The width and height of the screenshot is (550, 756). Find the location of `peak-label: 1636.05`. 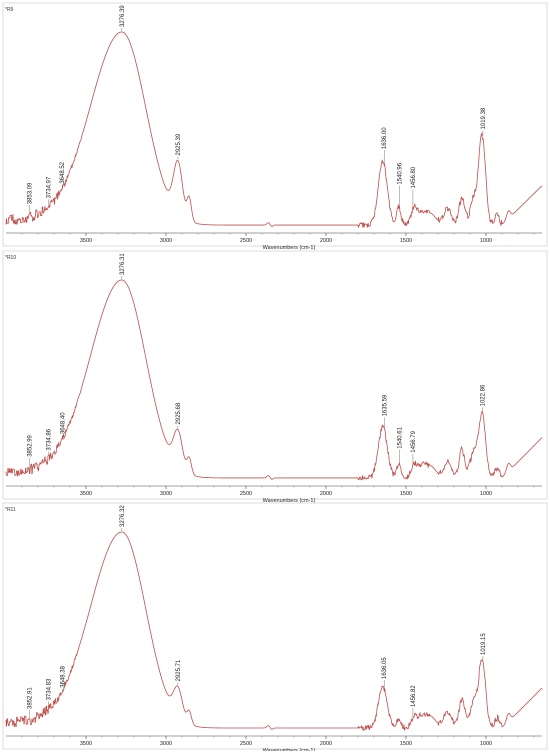

peak-label: 1636.05 is located at coordinates (385, 668).